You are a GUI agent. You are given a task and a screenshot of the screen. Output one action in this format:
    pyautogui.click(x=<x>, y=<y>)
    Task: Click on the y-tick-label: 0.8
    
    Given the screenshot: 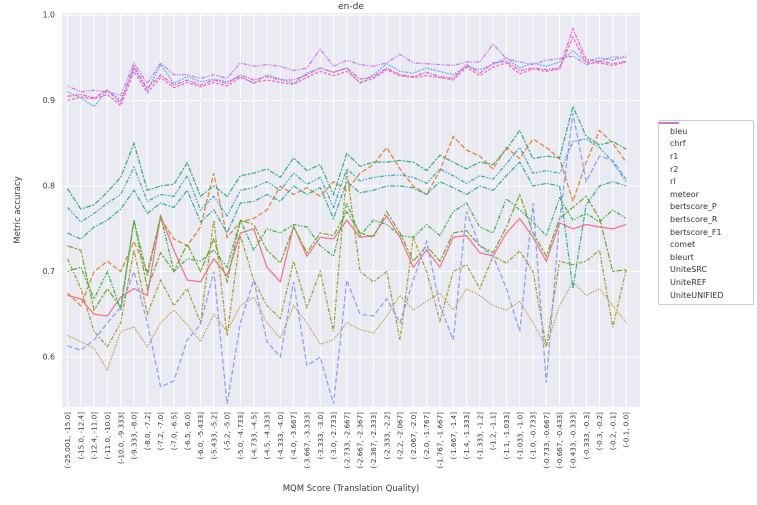 What is the action you would take?
    pyautogui.click(x=49, y=186)
    